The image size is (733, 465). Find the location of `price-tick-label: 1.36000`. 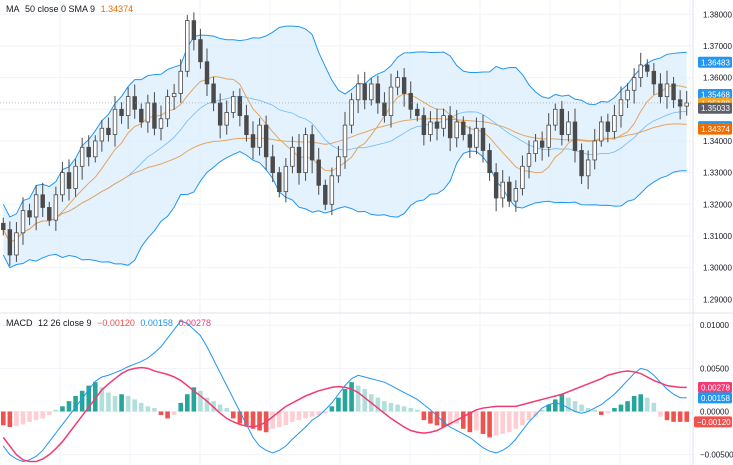

price-tick-label: 1.36000 is located at coordinates (717, 78).